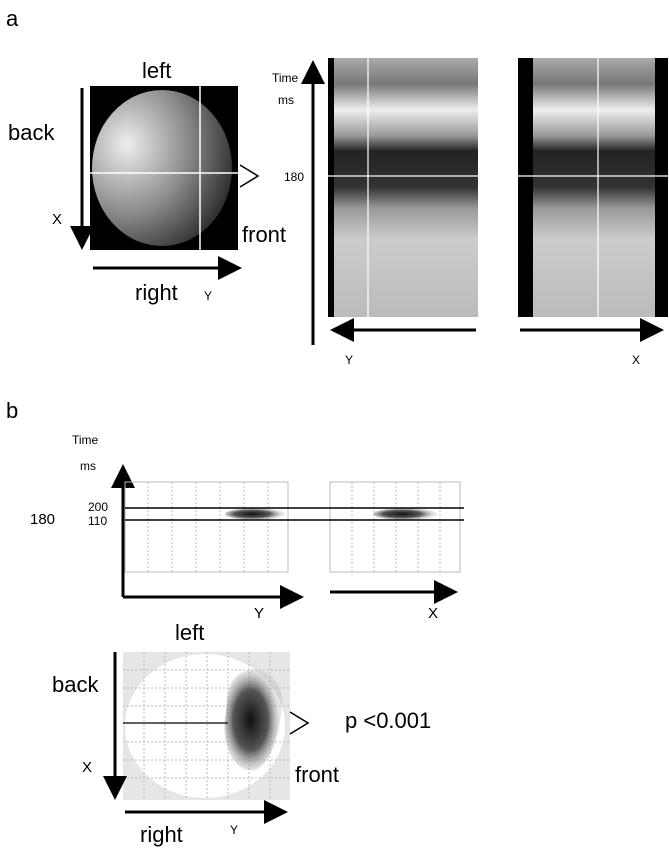 The image size is (669, 848). I want to click on significance: p <0.001, so click(388, 720).